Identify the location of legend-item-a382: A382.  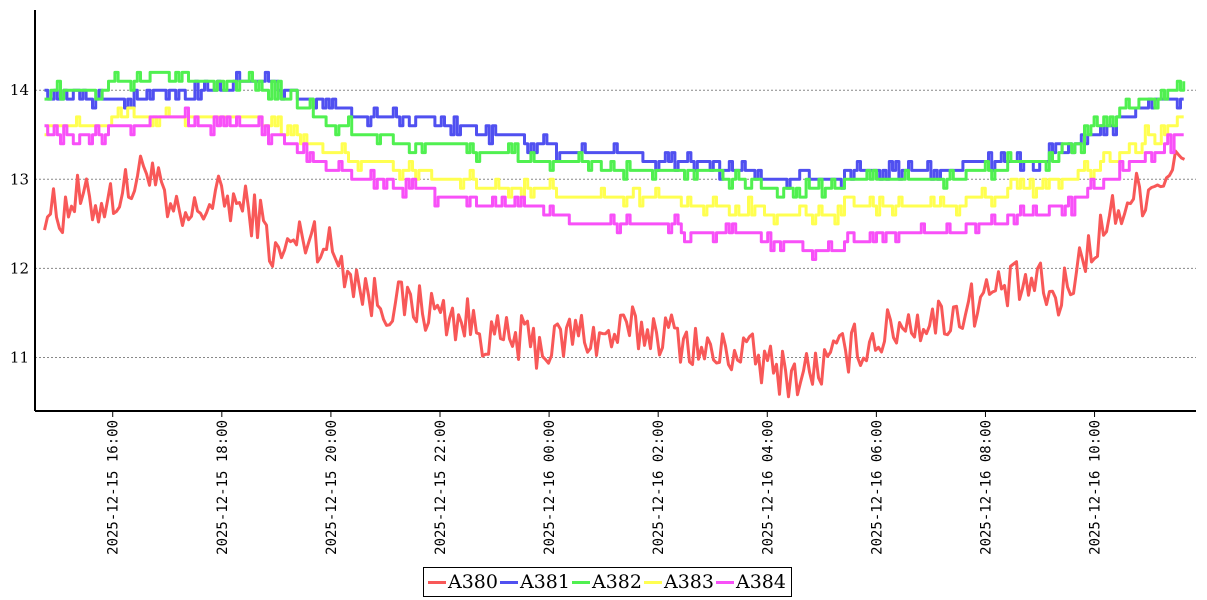
(607, 582).